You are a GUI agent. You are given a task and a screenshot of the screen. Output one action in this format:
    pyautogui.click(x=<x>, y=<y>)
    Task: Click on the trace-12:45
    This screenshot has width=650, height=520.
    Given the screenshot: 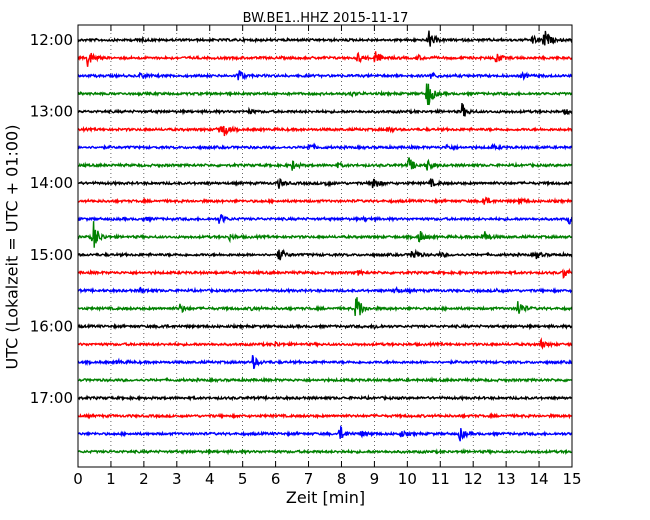 What is the action you would take?
    pyautogui.click(x=325, y=94)
    